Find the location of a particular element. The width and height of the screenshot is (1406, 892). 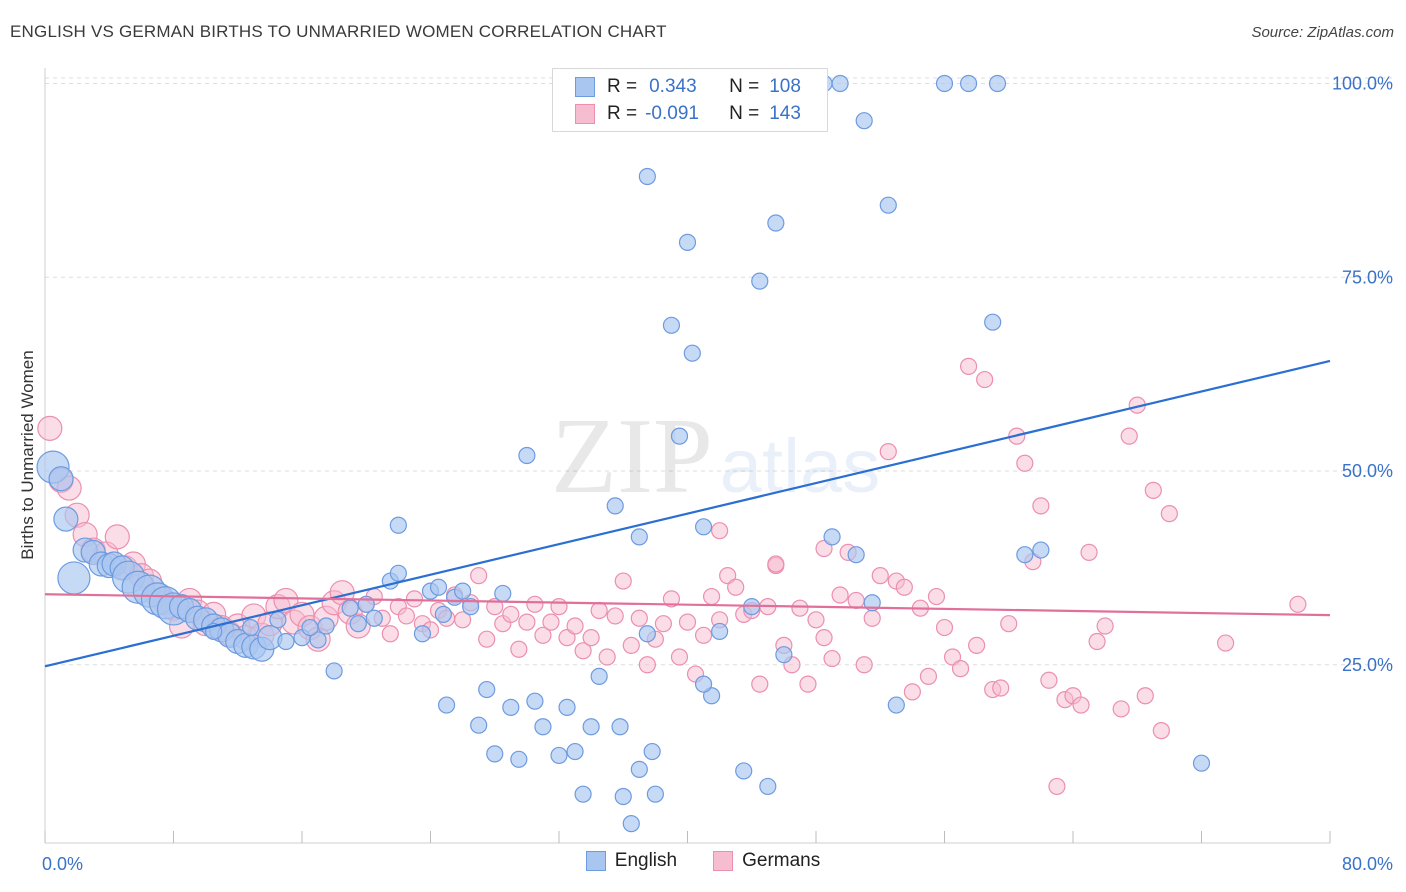

germans-legend-swatch is located at coordinates (723, 861).